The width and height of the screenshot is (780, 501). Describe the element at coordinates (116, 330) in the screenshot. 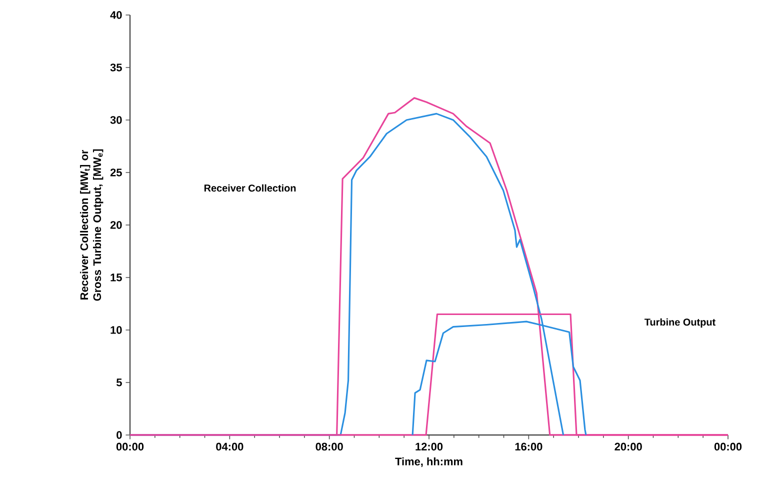

I see `y-tick-label: 10` at that location.